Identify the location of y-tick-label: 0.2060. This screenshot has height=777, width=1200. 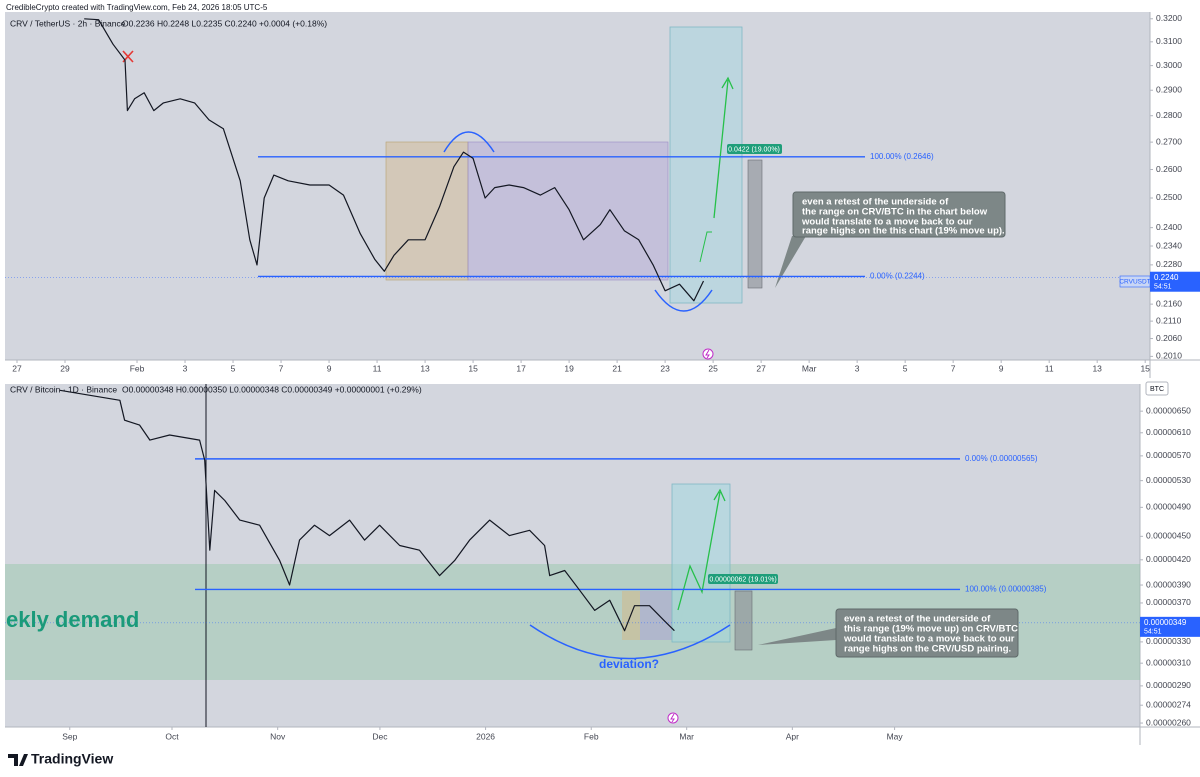
(1169, 338).